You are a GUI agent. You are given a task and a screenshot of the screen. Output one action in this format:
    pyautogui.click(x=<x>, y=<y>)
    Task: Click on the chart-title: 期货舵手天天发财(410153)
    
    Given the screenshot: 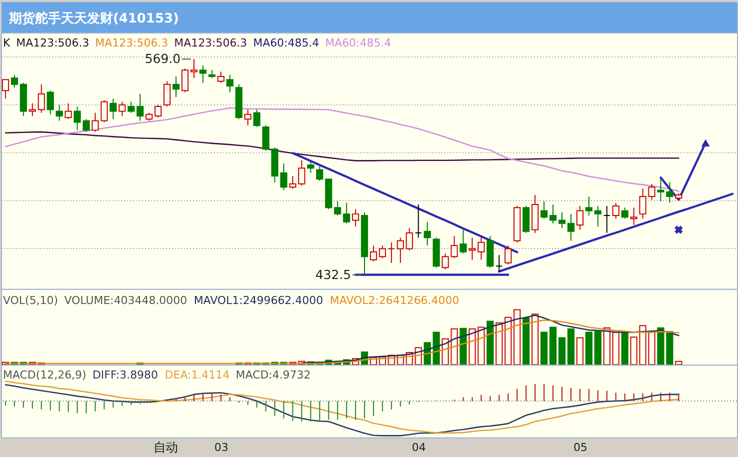 What is the action you would take?
    pyautogui.click(x=93, y=18)
    